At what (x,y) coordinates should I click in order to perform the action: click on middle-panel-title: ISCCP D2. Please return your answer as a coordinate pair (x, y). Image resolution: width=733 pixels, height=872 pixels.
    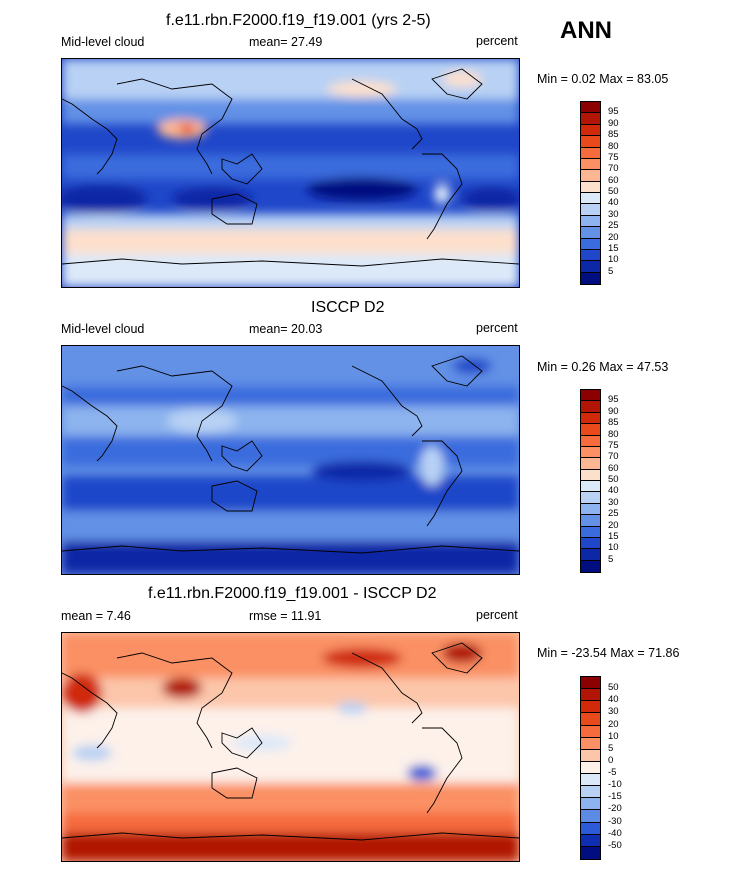
    Looking at the image, I should click on (348, 307).